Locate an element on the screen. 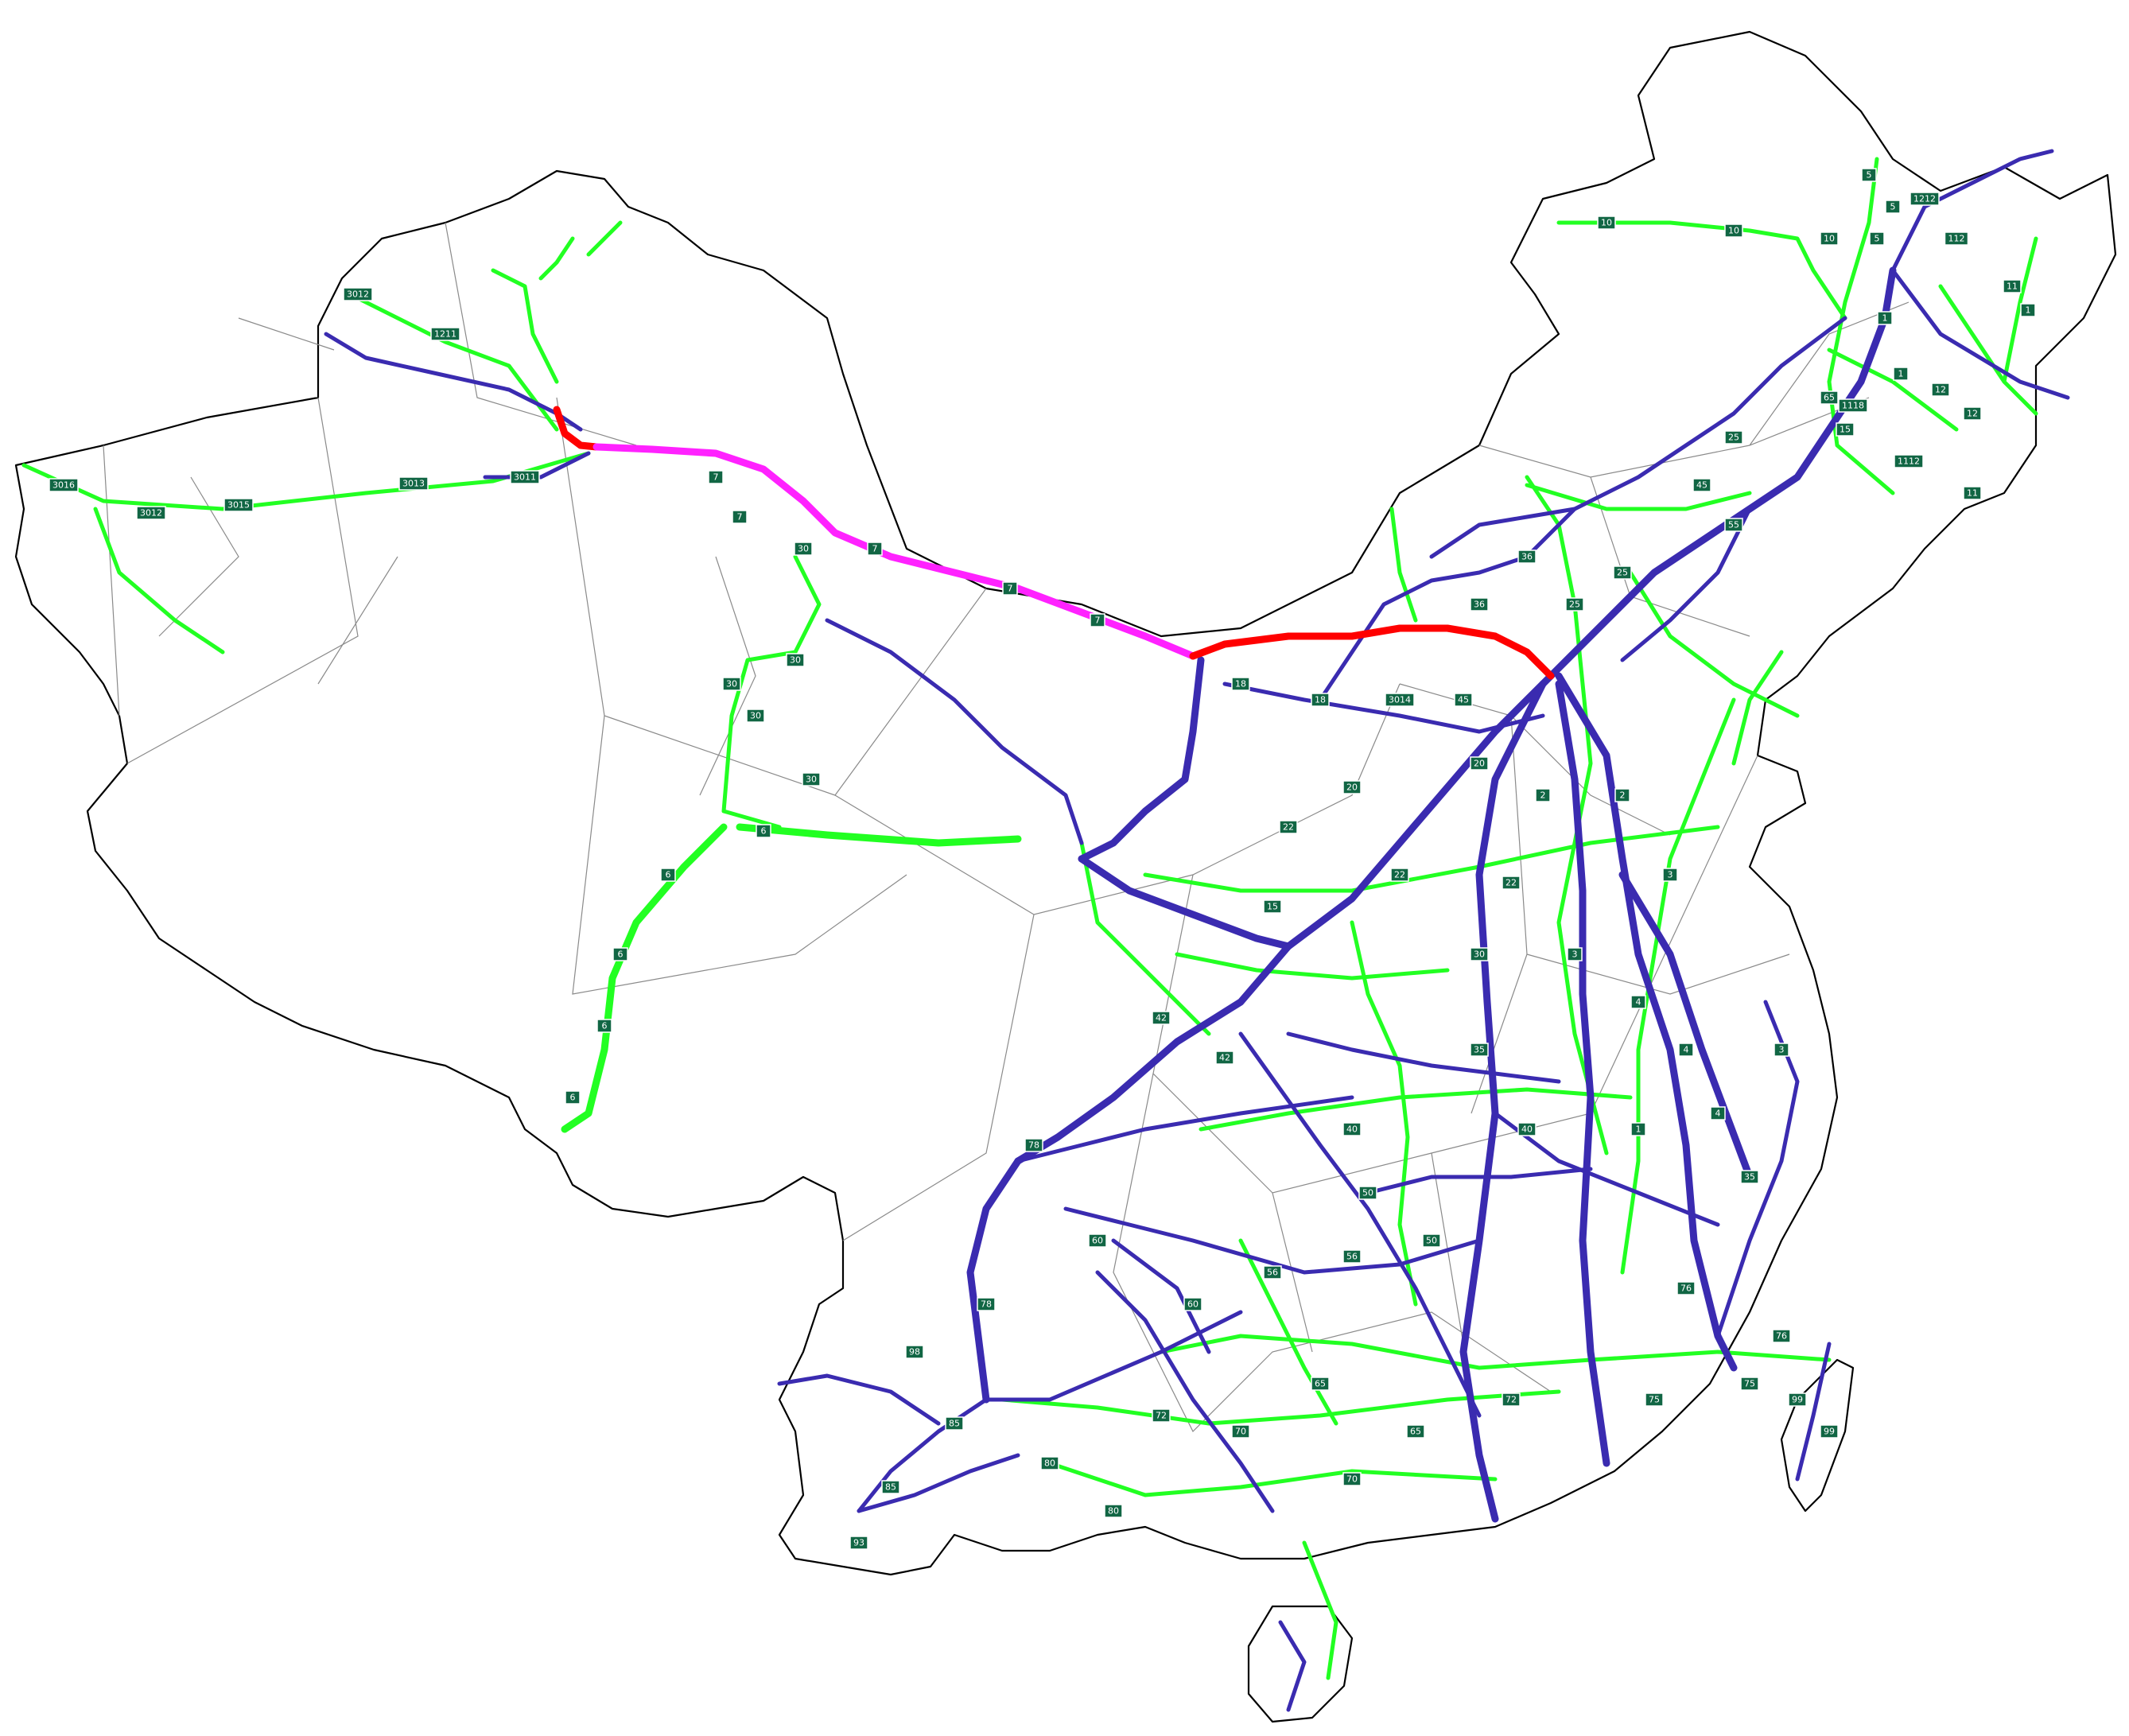  route-shield: 5 is located at coordinates (1893, 207).